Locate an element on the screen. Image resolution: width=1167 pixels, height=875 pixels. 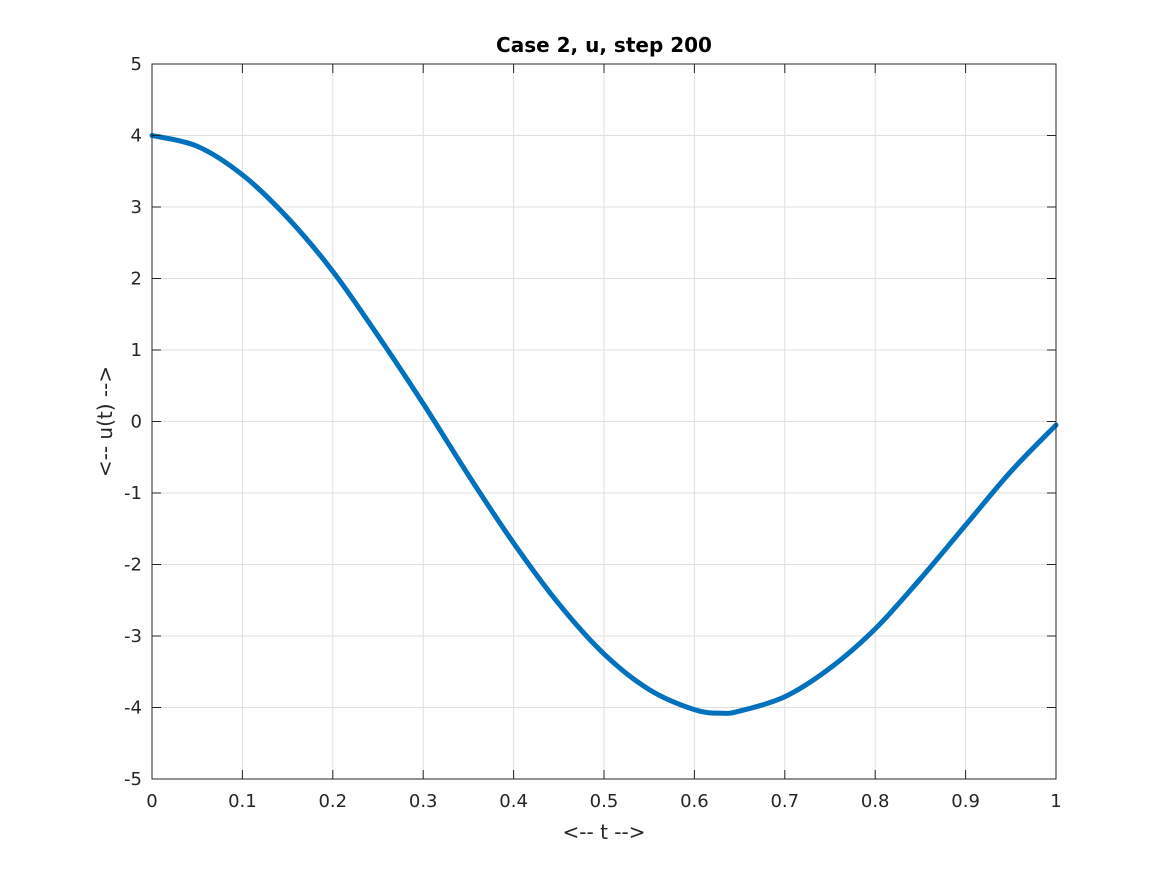
y-tick-label: -4 is located at coordinates (133, 708).